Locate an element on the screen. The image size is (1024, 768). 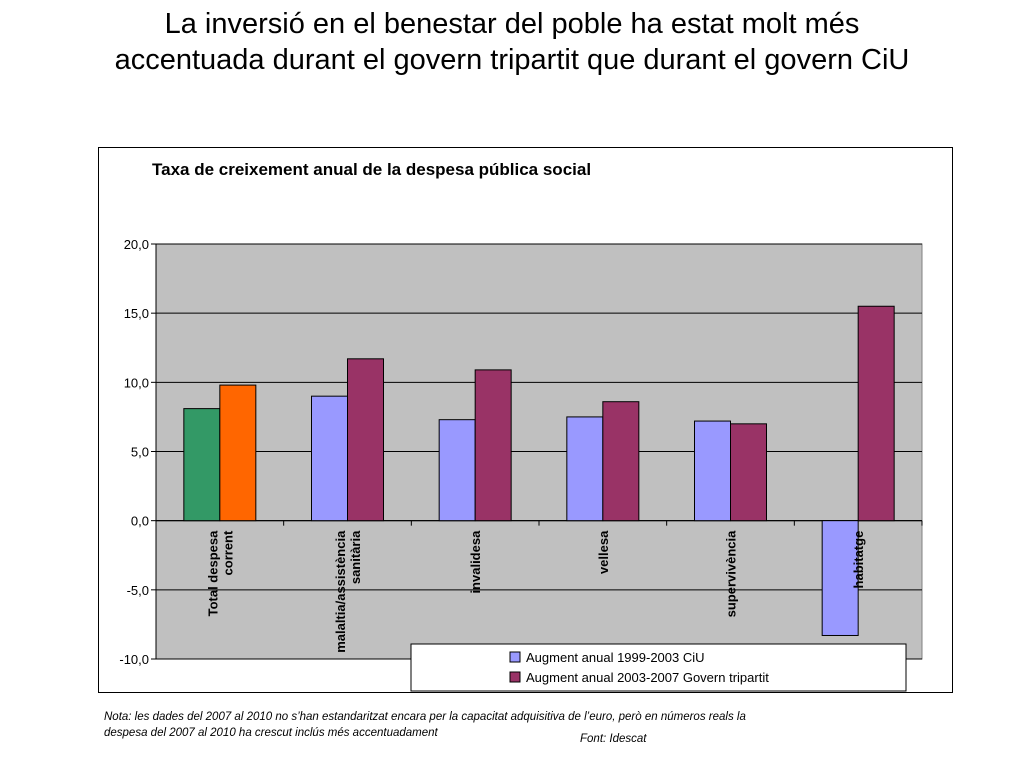
y-tick-label: 10,0 is located at coordinates (136, 382).